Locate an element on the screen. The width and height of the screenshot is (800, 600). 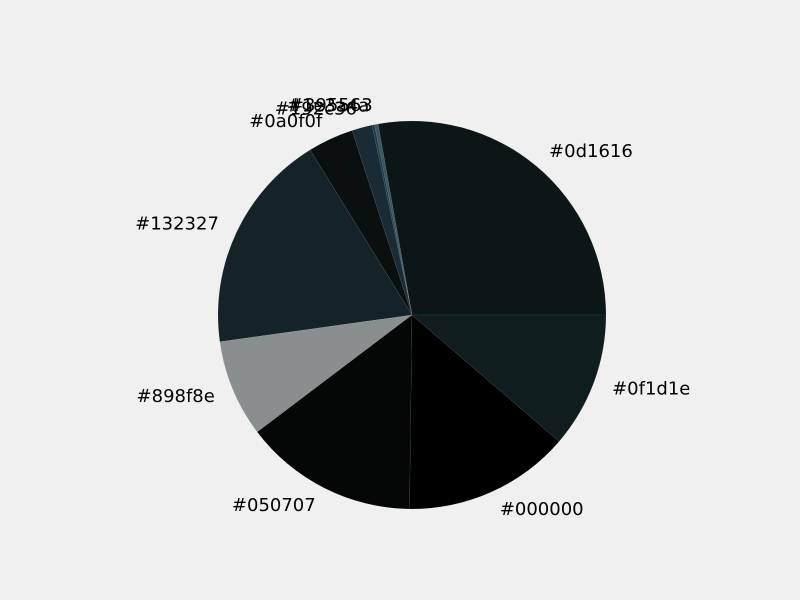
slice-label: #898f8e is located at coordinates (176, 396).